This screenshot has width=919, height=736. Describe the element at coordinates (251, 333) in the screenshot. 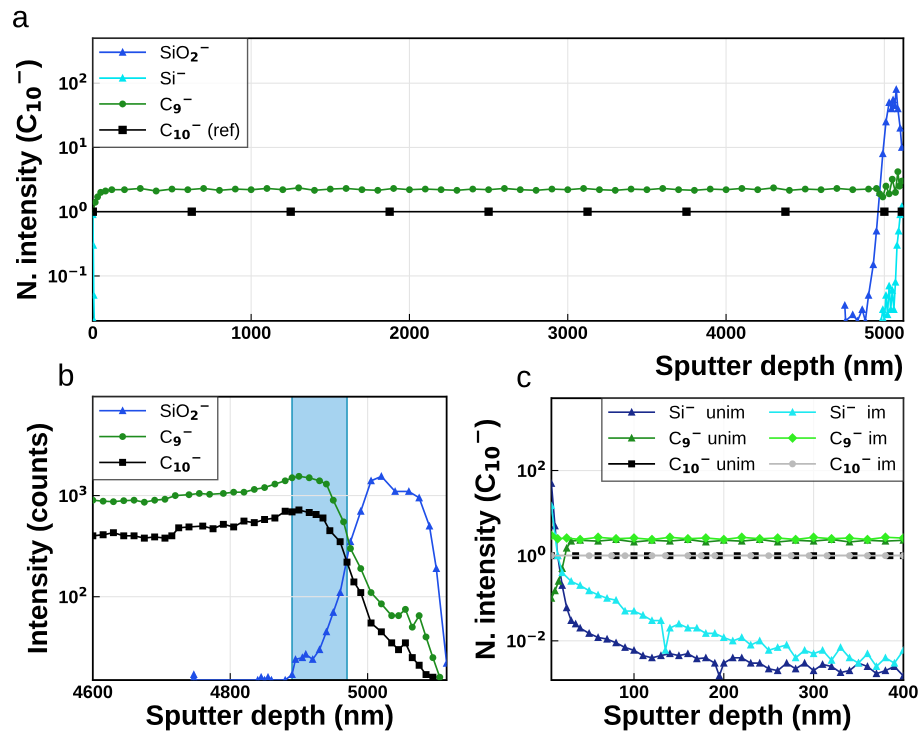

I see `x-tick-label: 1000` at that location.